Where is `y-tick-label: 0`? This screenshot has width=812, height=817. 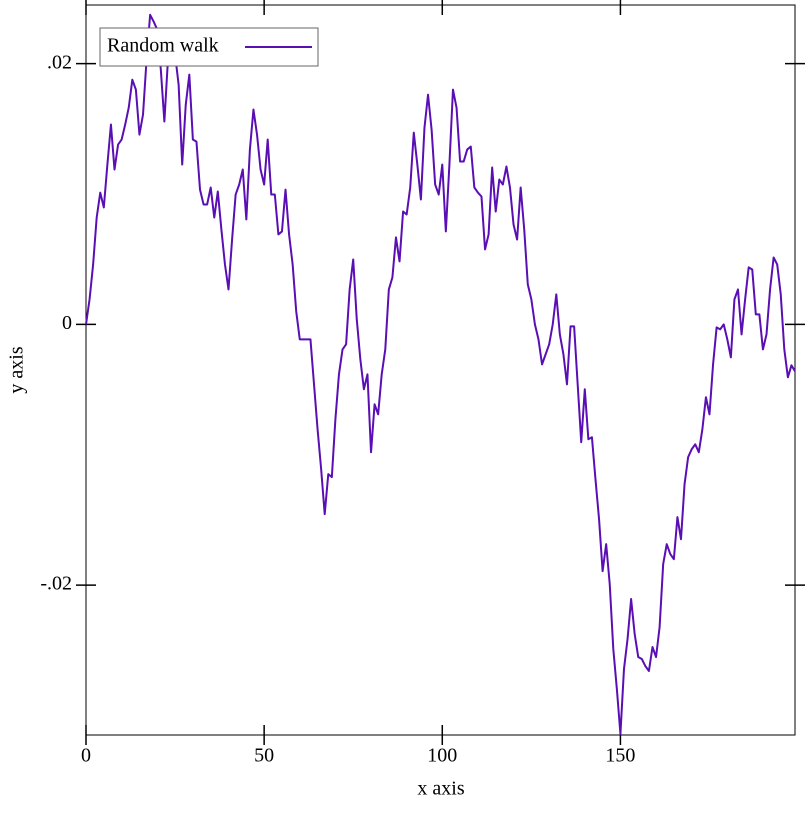 y-tick-label: 0 is located at coordinates (67, 323).